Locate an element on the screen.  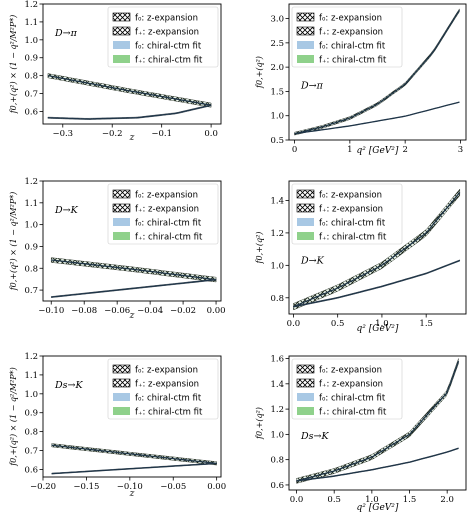
legend-f0-z-label: f₀: z-expansion is located at coordinates (350, 19).